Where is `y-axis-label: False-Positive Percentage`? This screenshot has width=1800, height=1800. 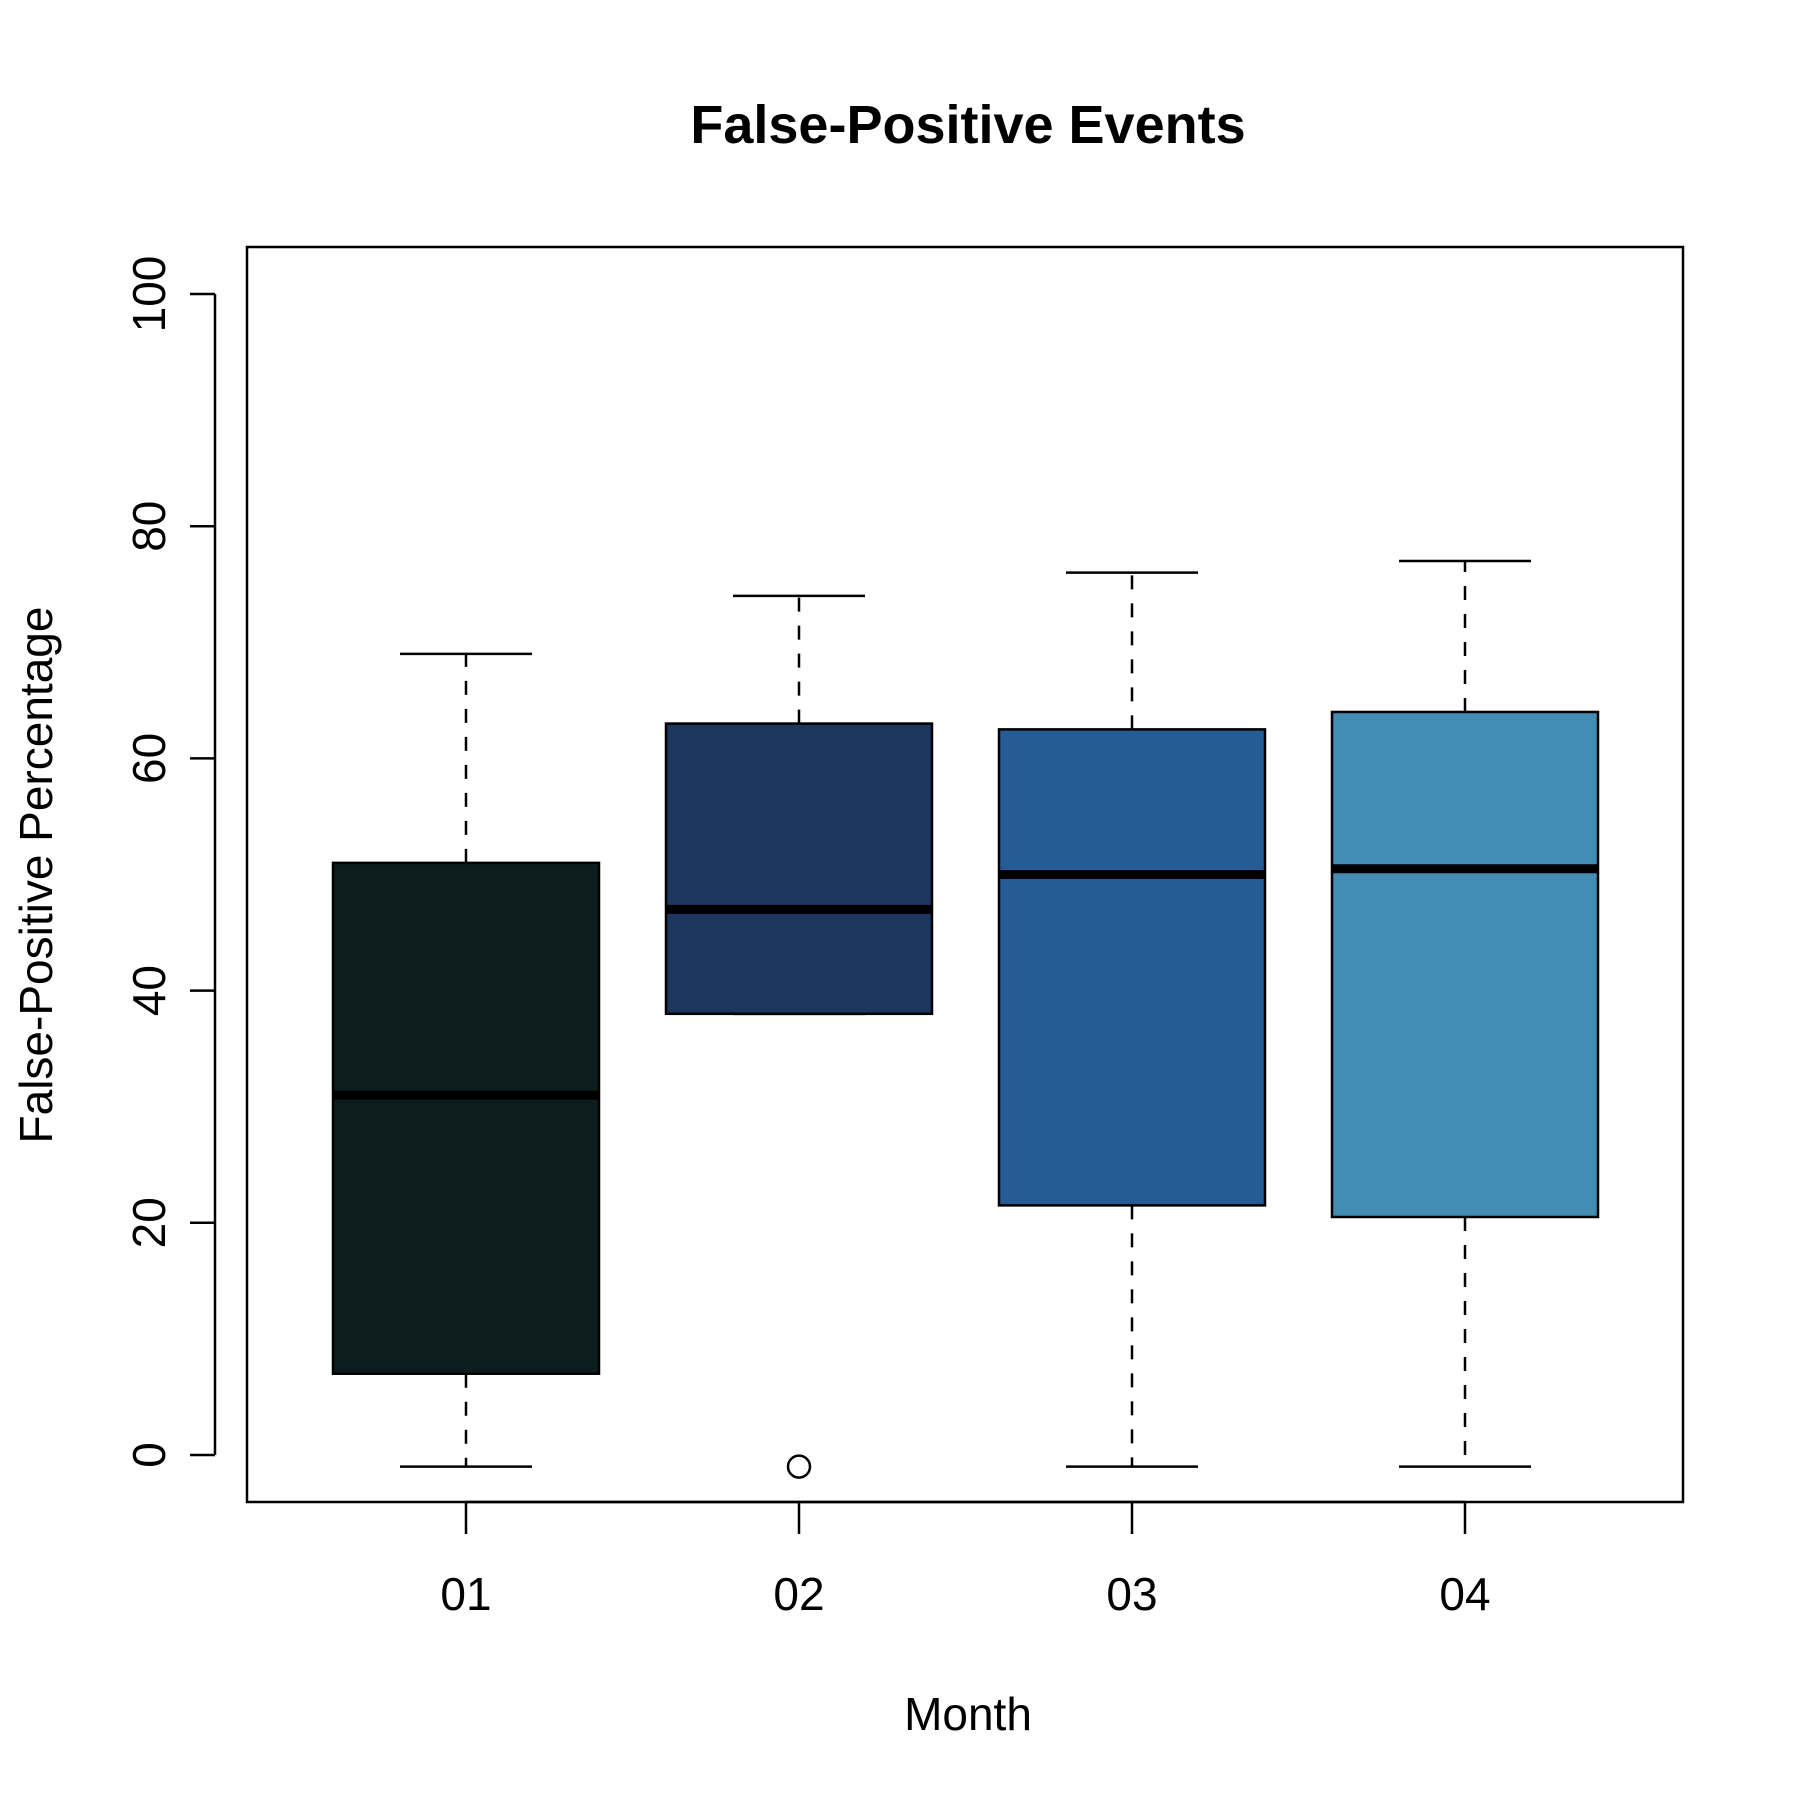 y-axis-label: False-Positive Percentage is located at coordinates (36, 875).